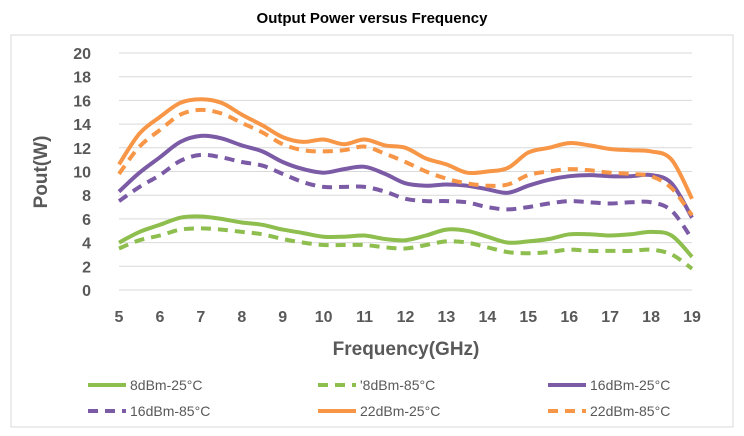  What do you see at coordinates (324, 317) in the screenshot?
I see `x-tick-label: 10` at bounding box center [324, 317].